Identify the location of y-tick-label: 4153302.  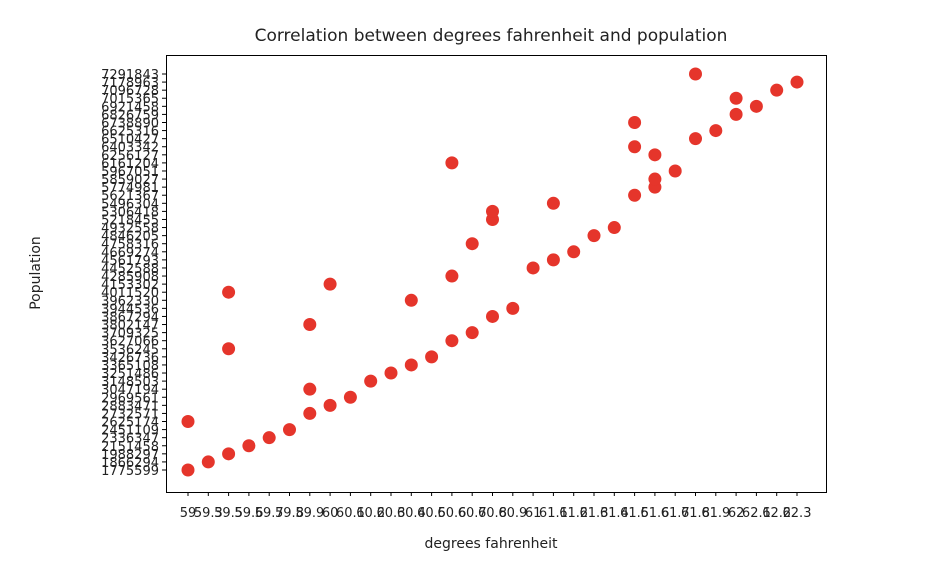
(130, 285).